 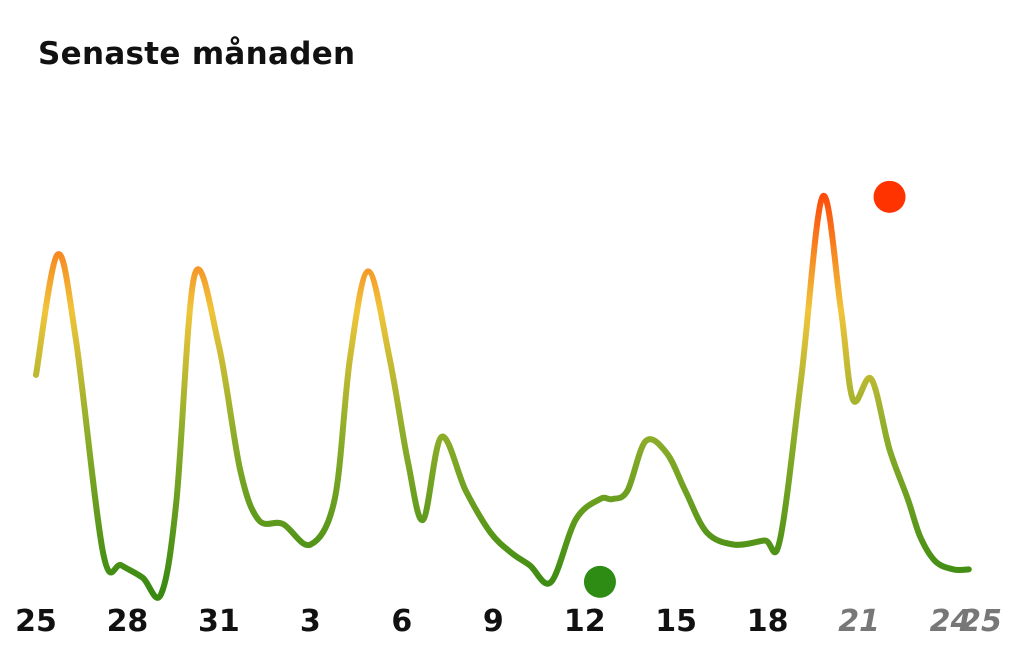 What do you see at coordinates (676, 621) in the screenshot?
I see `x-tick-label: 15` at bounding box center [676, 621].